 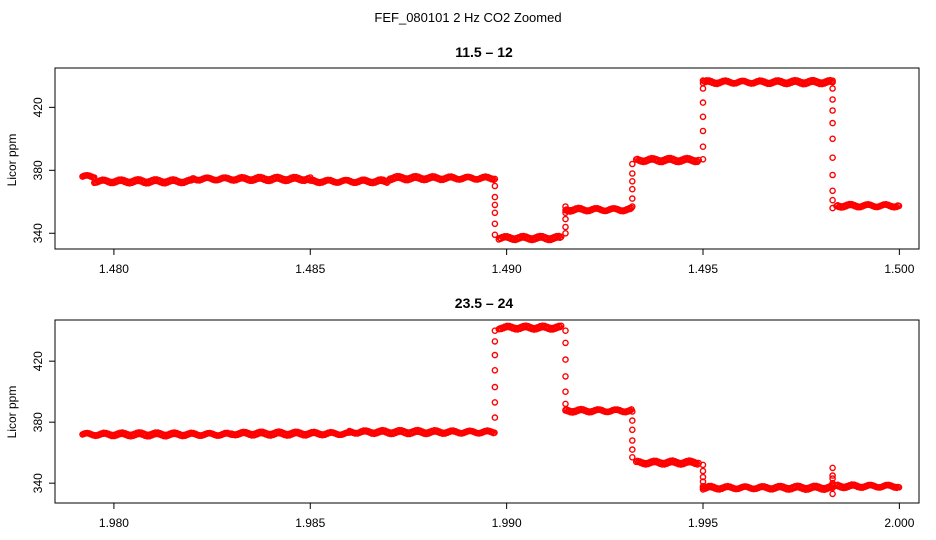 I want to click on panel-bottom-ylabel: Licor ppm, so click(x=12, y=412).